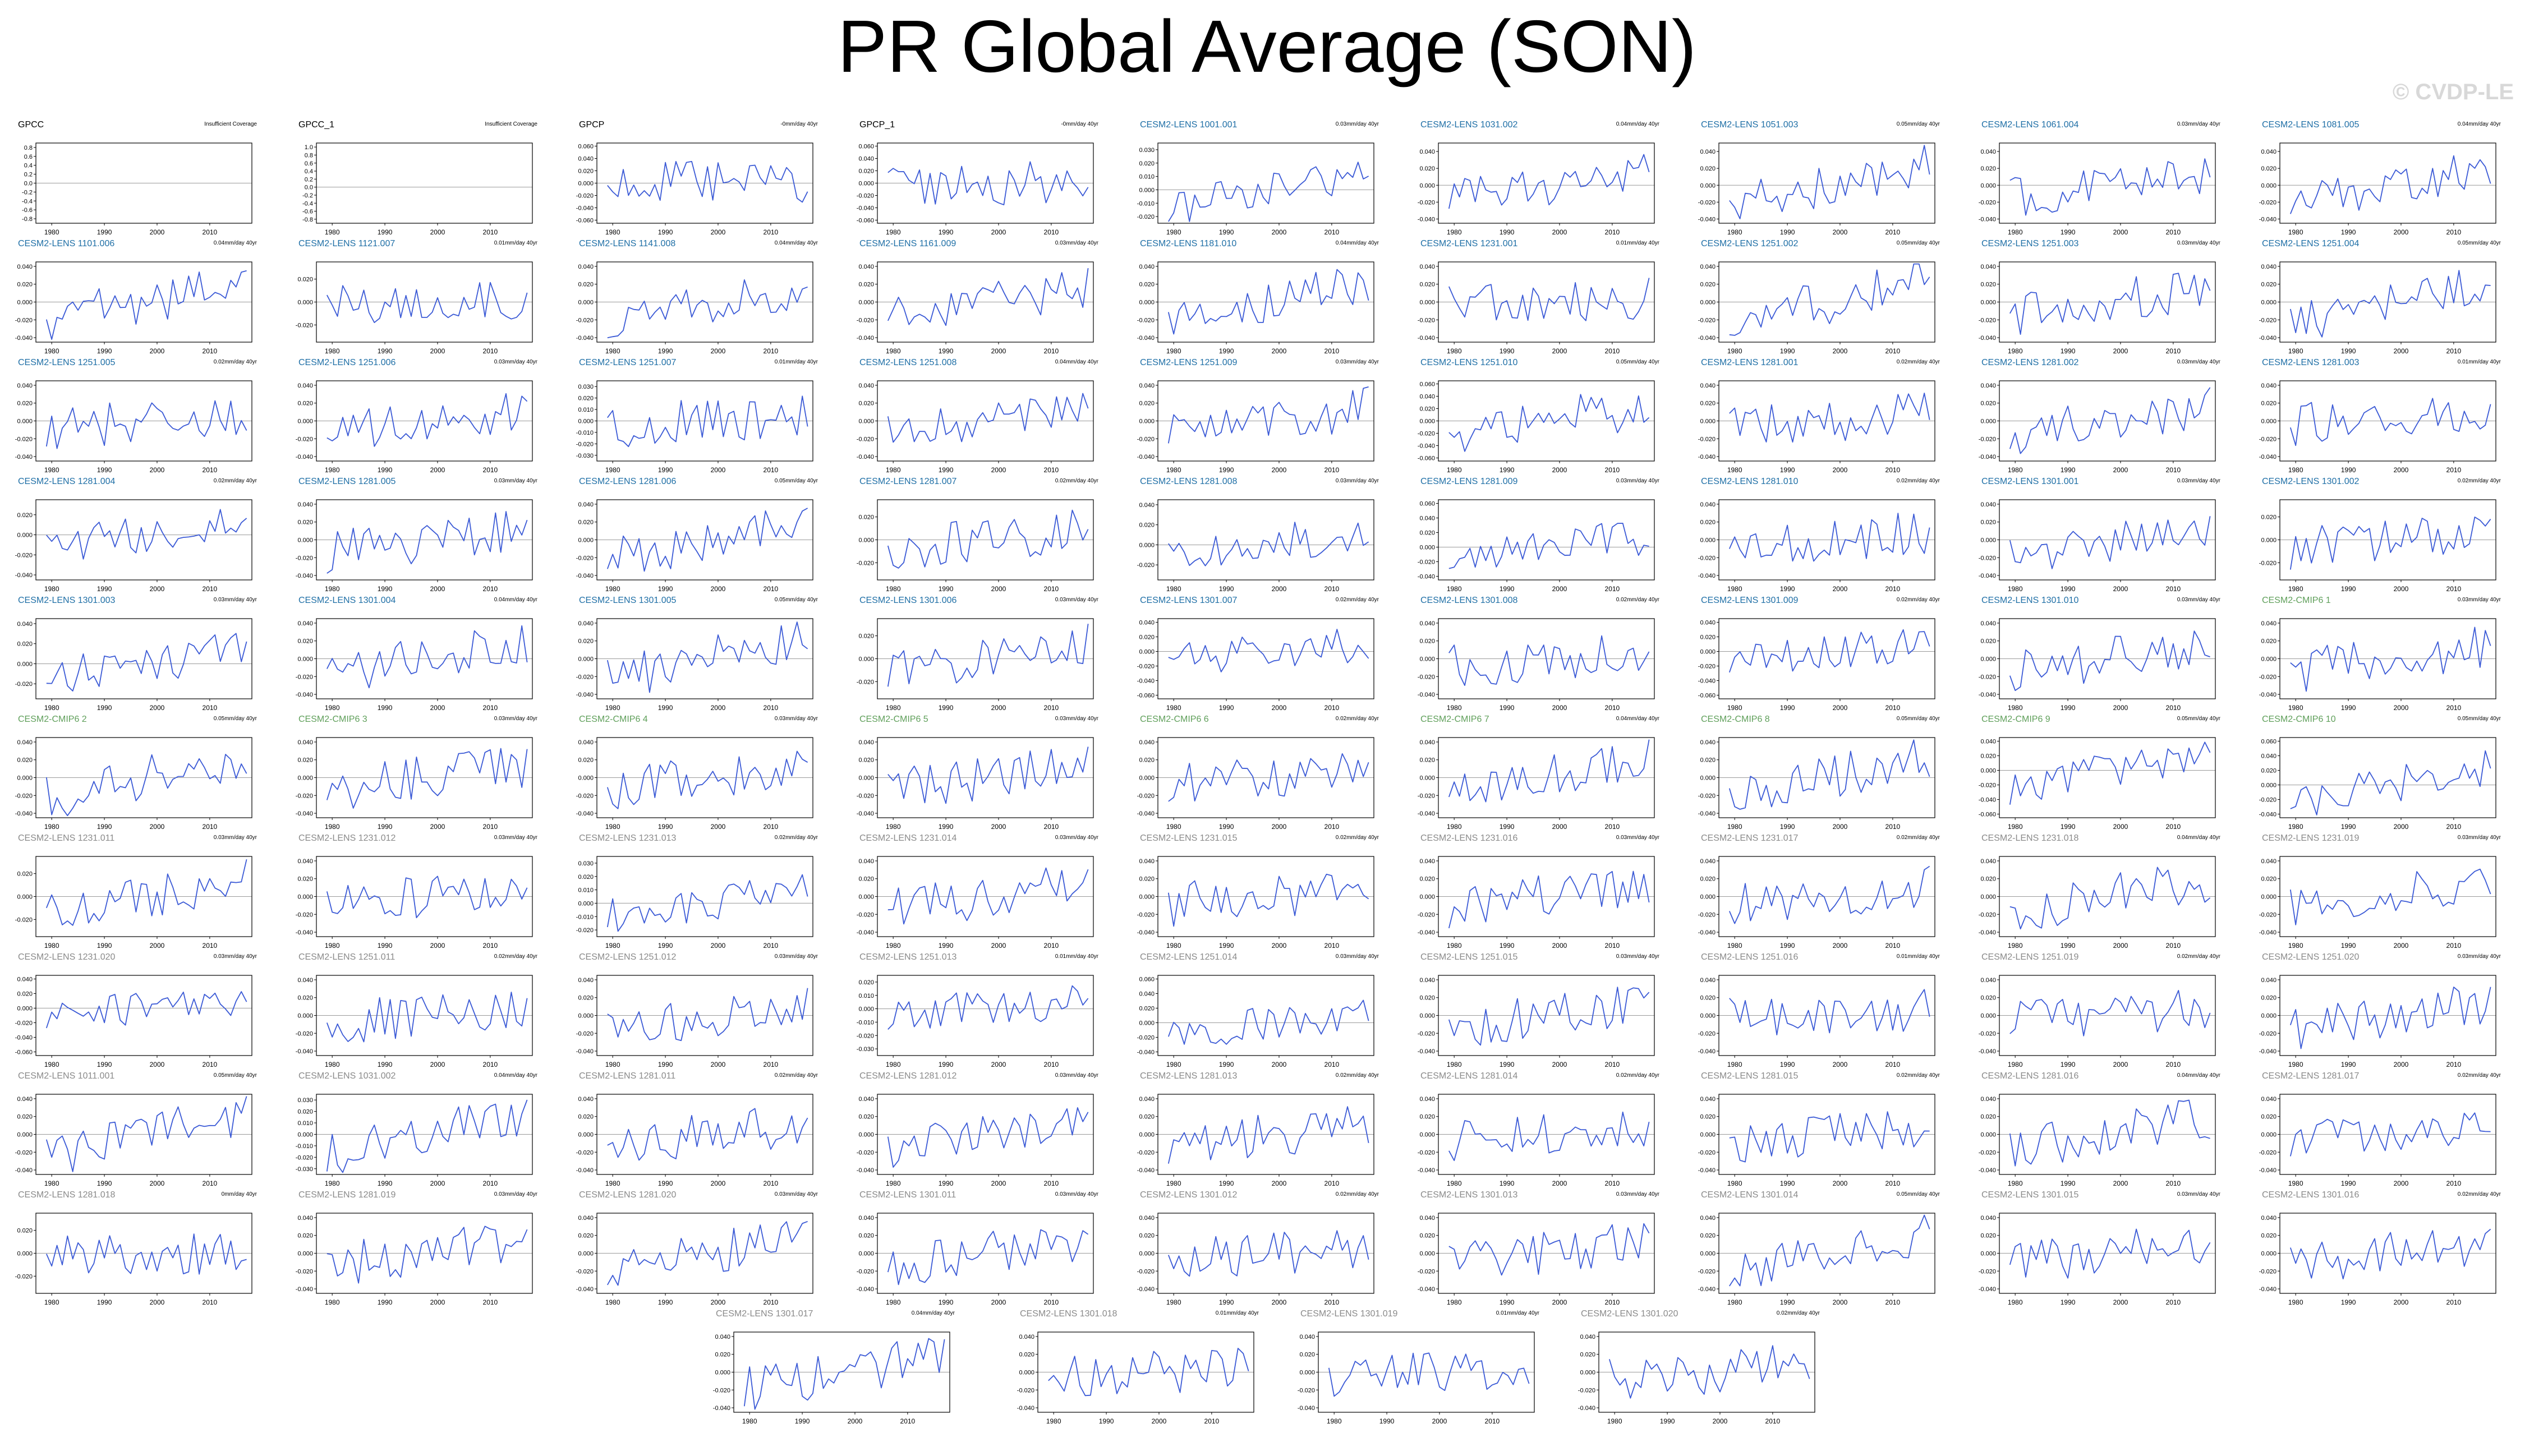  What do you see at coordinates (347, 1195) in the screenshot?
I see `panel-title: CESM2-LENS 1281.019` at bounding box center [347, 1195].